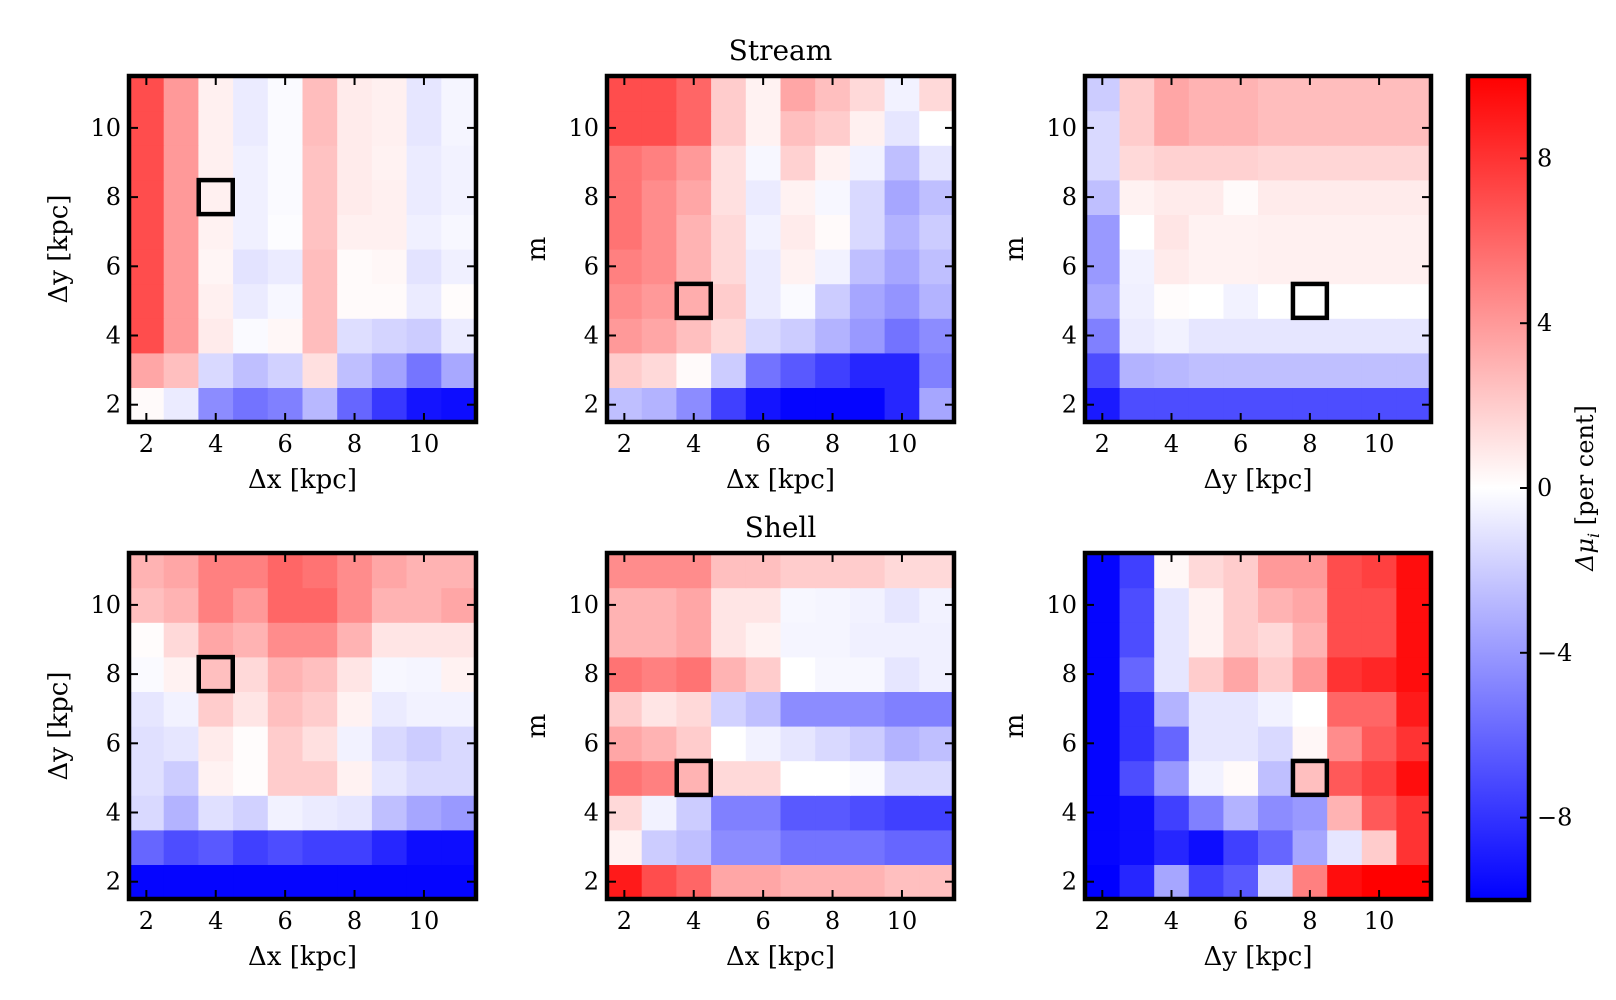 Image resolution: width=1616 pixels, height=1000 pixels. Describe the element at coordinates (1069, 336) in the screenshot. I see `y-tick-label: 4` at that location.